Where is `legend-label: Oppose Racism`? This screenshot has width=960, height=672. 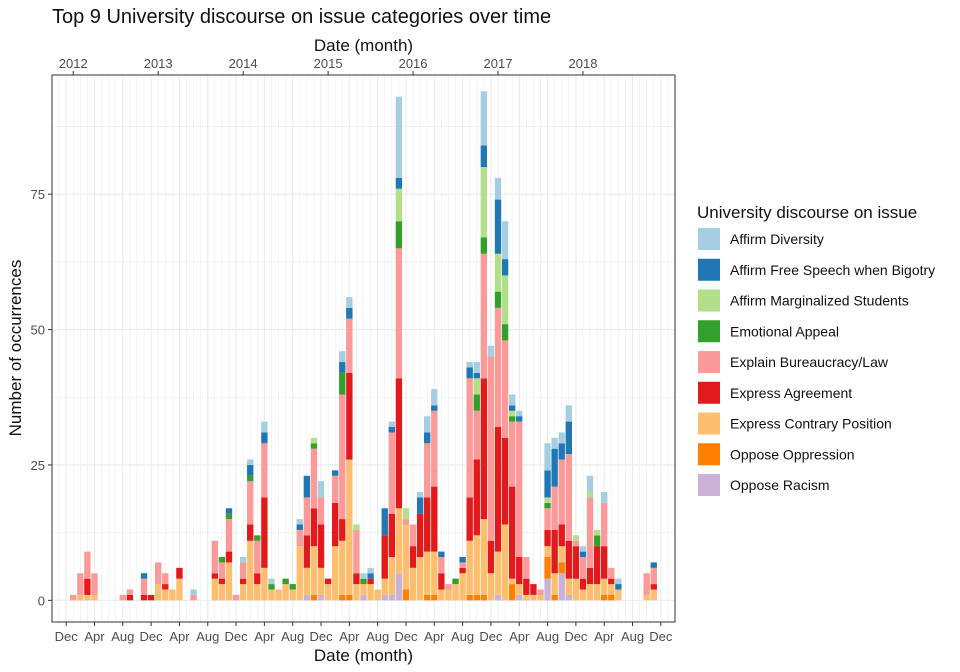 legend-label: Oppose Racism is located at coordinates (780, 485).